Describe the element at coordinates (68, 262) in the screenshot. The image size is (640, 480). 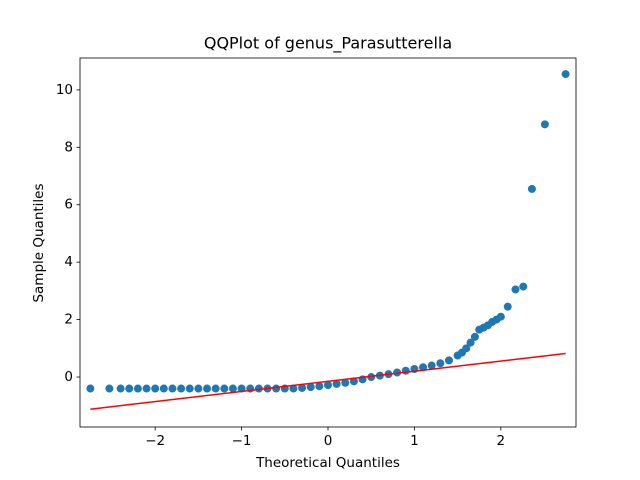
I see `y-tick-label: 4` at that location.